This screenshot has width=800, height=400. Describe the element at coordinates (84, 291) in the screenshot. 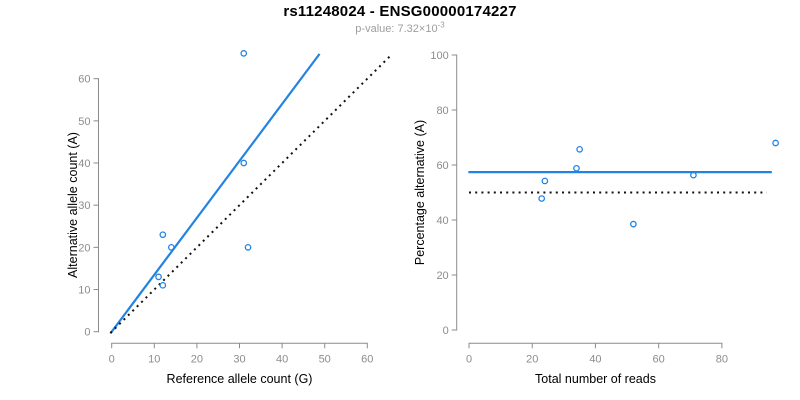

I see `y-tick-label: 10` at that location.